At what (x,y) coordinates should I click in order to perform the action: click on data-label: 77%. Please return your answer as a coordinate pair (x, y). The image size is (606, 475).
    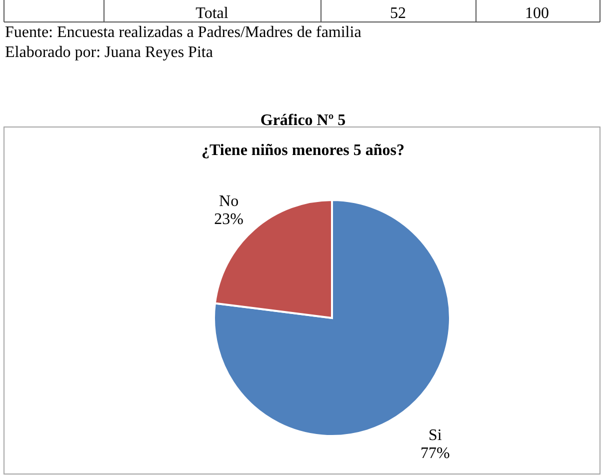
    Looking at the image, I should click on (435, 453).